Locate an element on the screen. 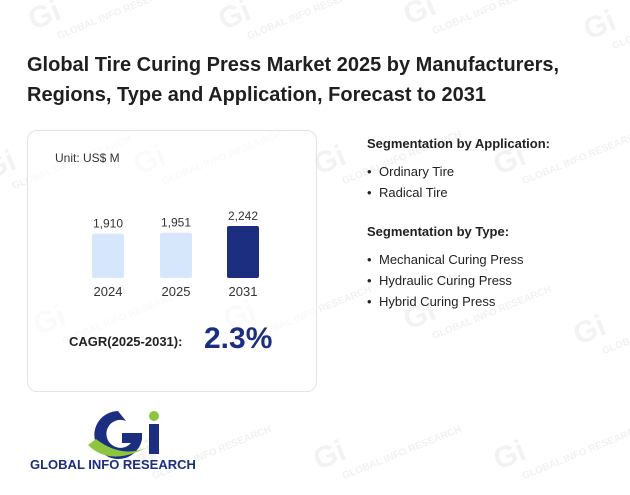 The height and width of the screenshot is (495, 630). x-tick-label: 2031 is located at coordinates (243, 291).